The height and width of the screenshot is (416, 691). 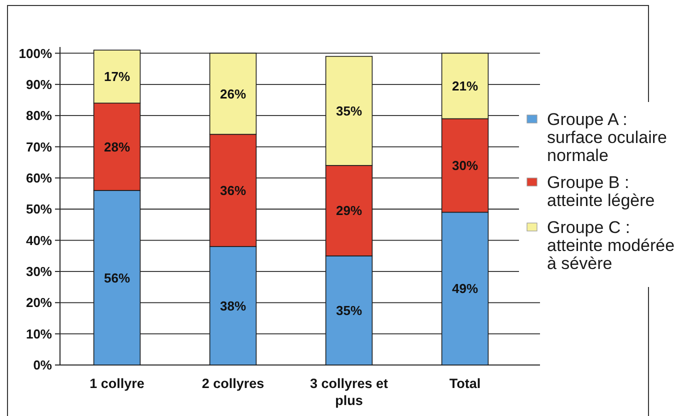 What do you see at coordinates (233, 190) in the screenshot?
I see `data-label: 36%` at bounding box center [233, 190].